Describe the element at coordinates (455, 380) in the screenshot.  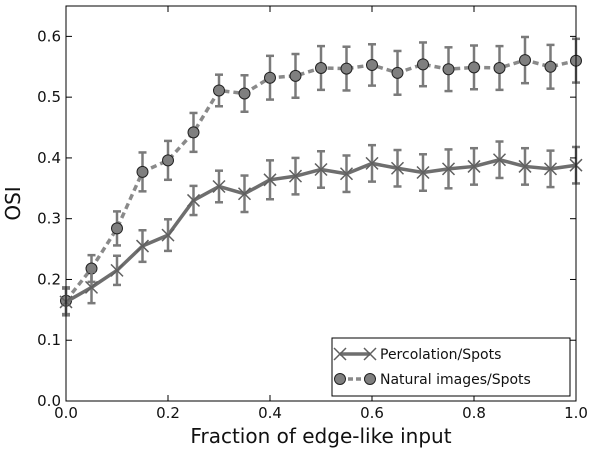
I see `legend-label: Natural images/Spots` at that location.